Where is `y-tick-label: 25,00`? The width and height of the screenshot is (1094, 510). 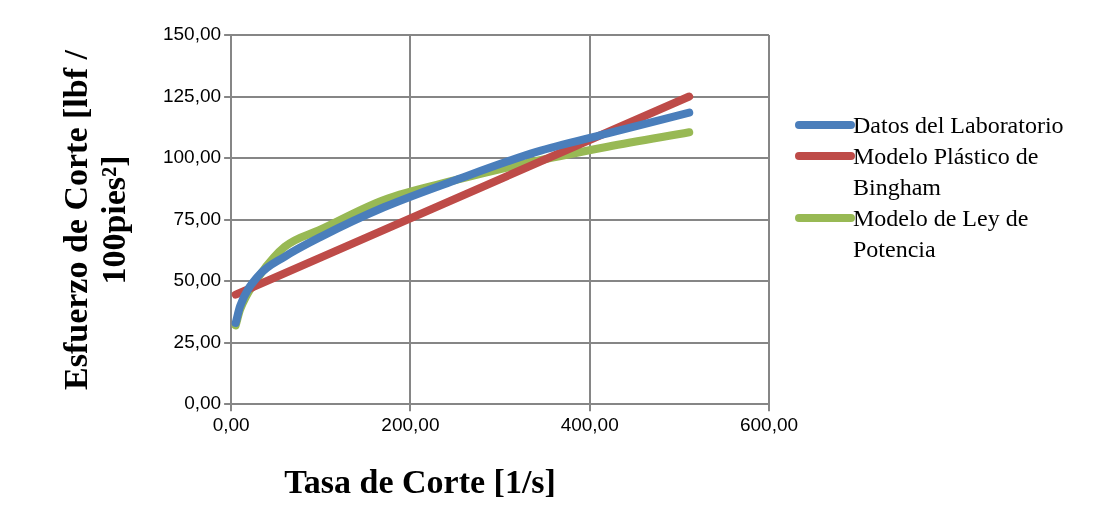 y-tick-label: 25,00 is located at coordinates (197, 341).